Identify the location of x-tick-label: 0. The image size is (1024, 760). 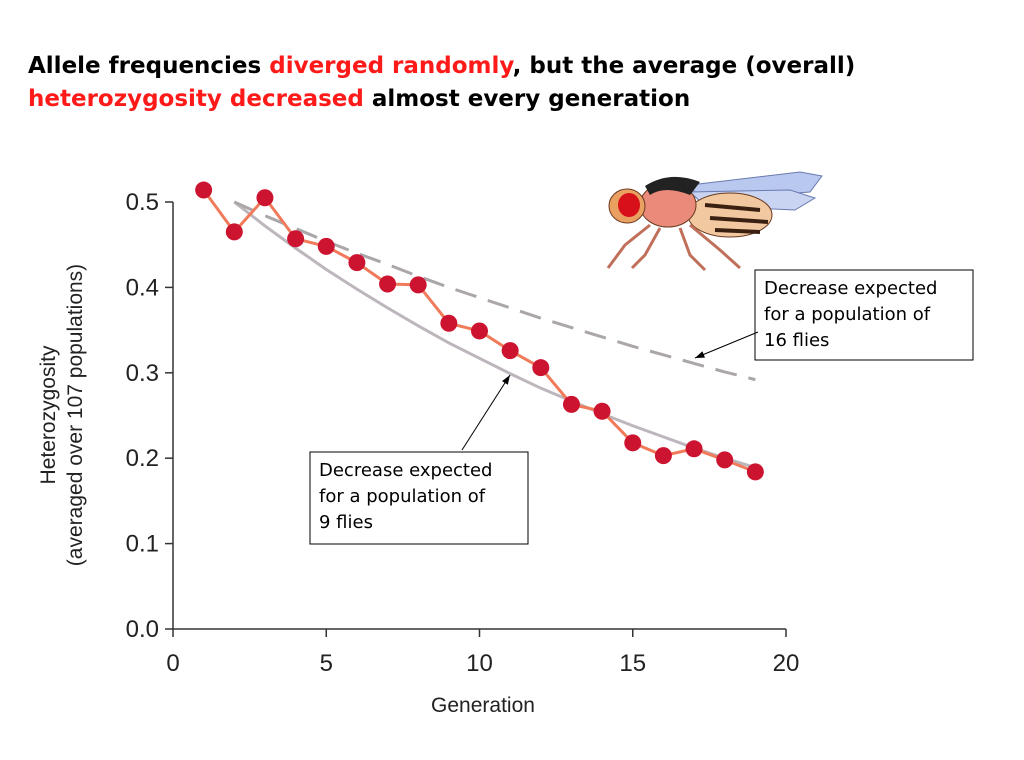
(172, 663).